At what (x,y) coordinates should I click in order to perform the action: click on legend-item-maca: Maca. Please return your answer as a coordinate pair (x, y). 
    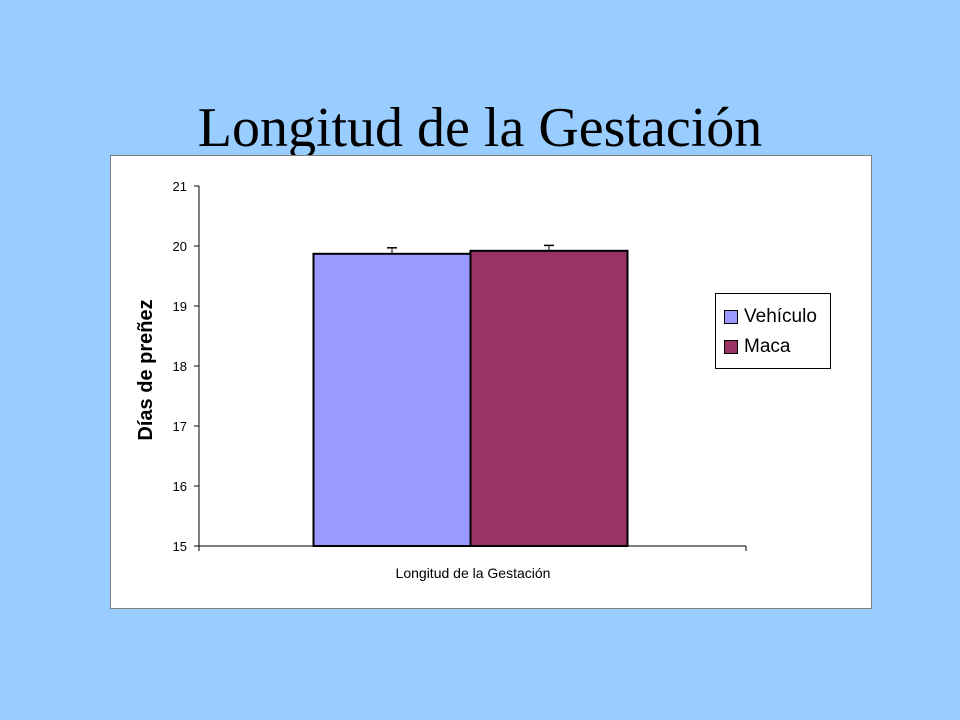
    Looking at the image, I should click on (757, 347).